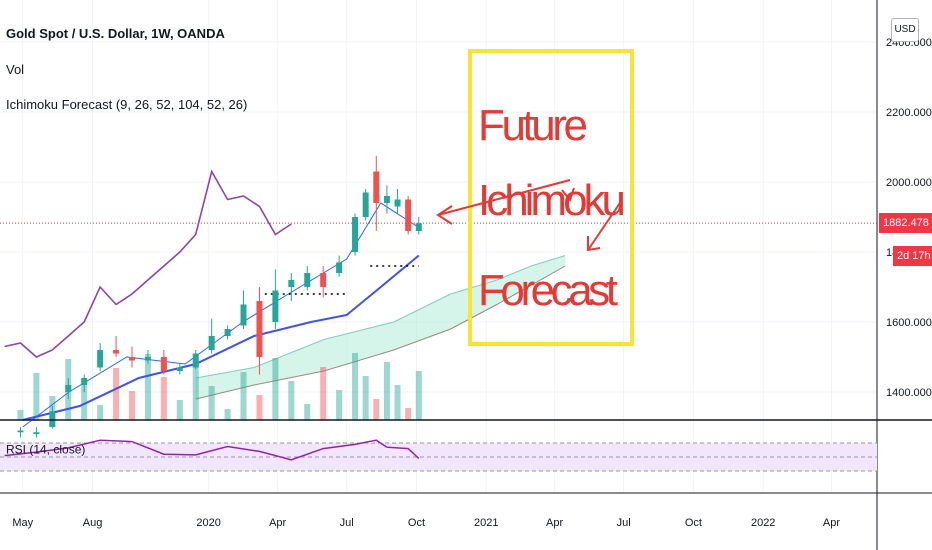 This screenshot has height=550, width=932. What do you see at coordinates (912, 256) in the screenshot?
I see `countdown-tag: 2d 17h` at bounding box center [912, 256].